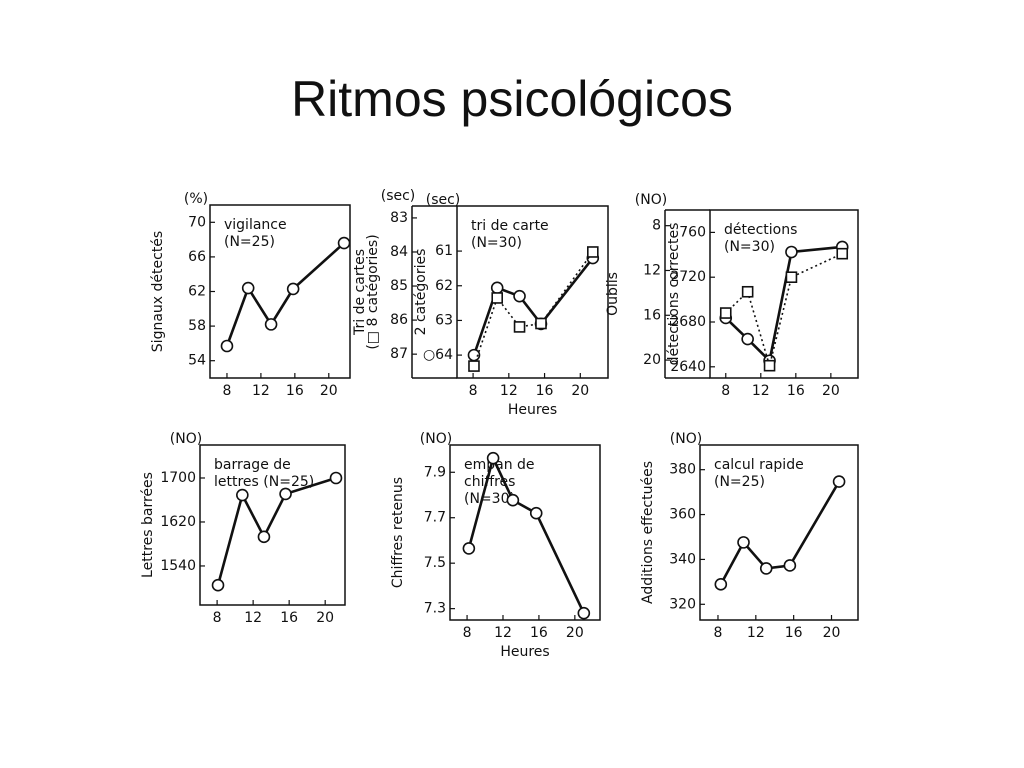  I want to click on y-axis-label: Signaux détectés, so click(158, 291).